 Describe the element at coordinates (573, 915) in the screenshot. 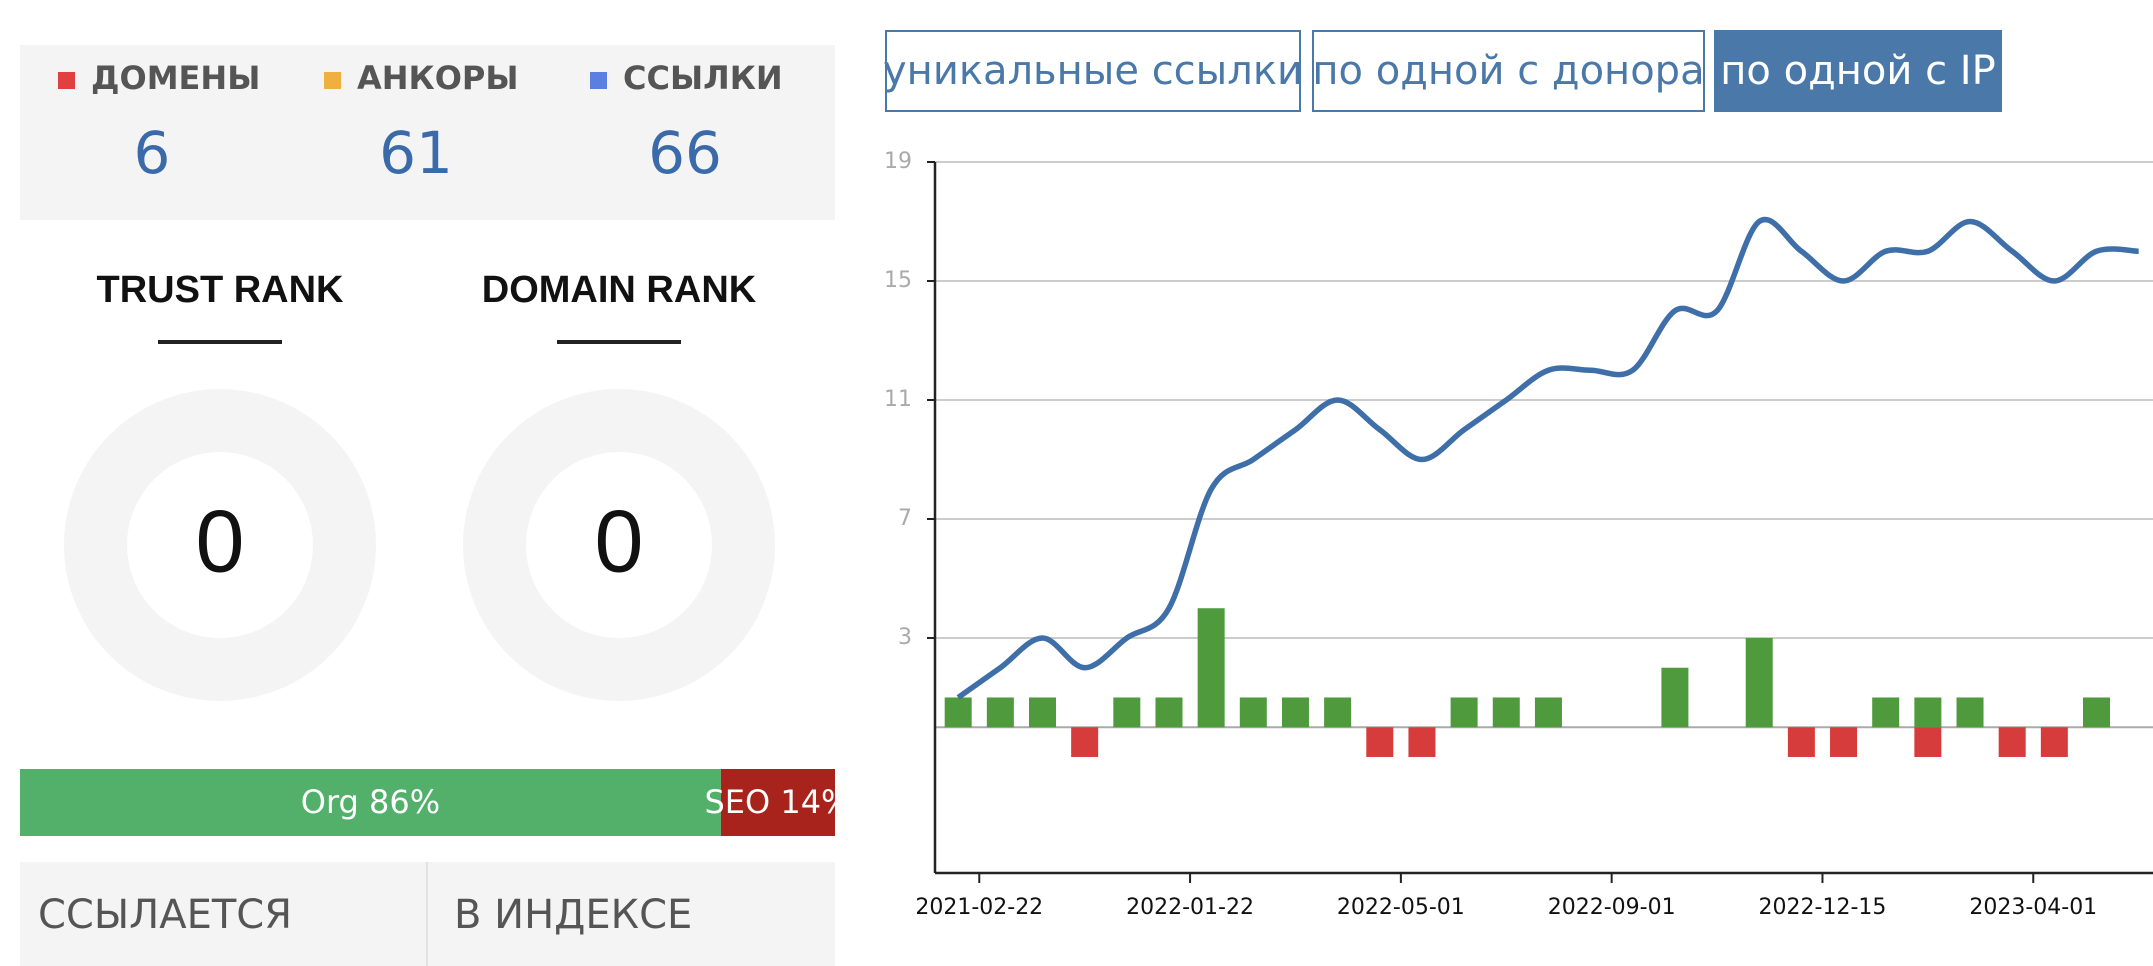

I see `tab: В ИНДЕКСЕ` at that location.